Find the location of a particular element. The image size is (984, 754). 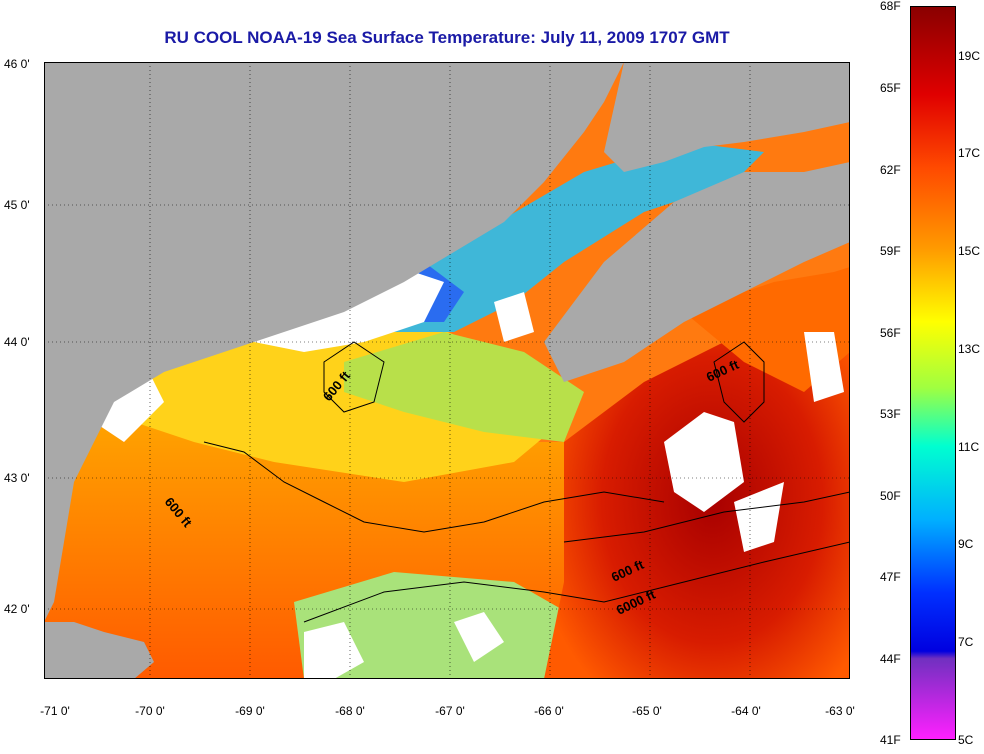

x-tick-label: -67 0' is located at coordinates (450, 711).